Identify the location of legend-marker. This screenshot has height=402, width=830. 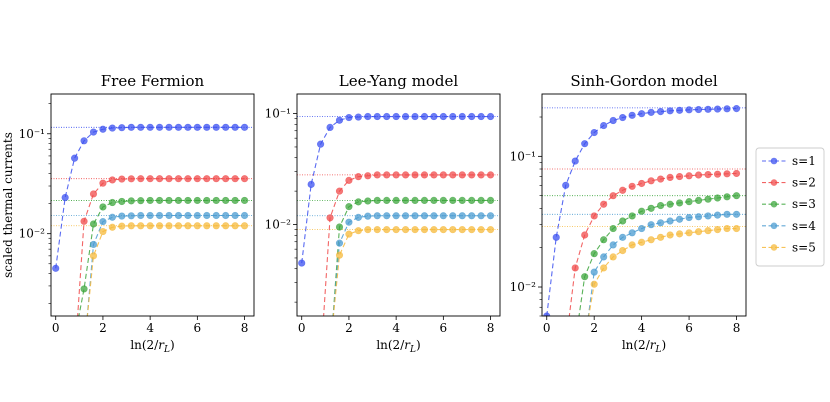
(774, 161).